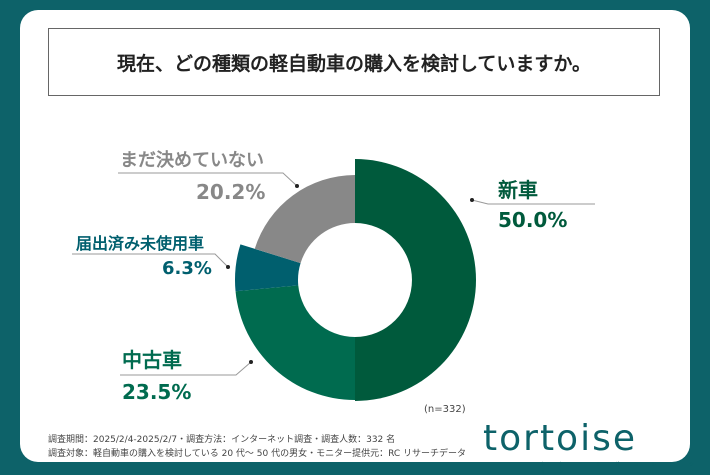 The width and height of the screenshot is (710, 475). Describe the element at coordinates (187, 268) in the screenshot. I see `value-unused: 6.3%` at that location.